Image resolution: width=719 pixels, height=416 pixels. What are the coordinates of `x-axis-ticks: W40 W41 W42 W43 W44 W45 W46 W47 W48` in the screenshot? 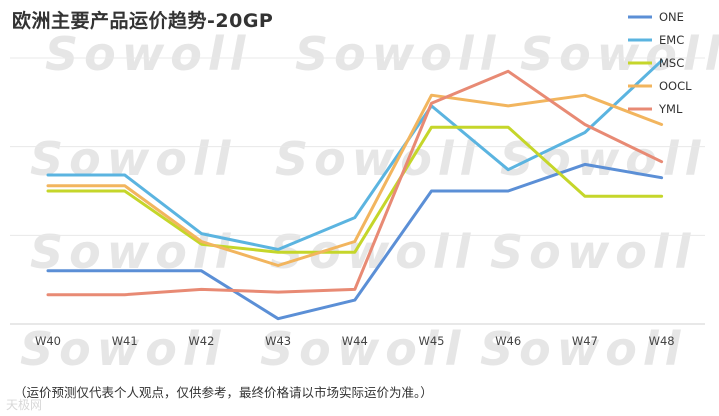 It's located at (355, 341).